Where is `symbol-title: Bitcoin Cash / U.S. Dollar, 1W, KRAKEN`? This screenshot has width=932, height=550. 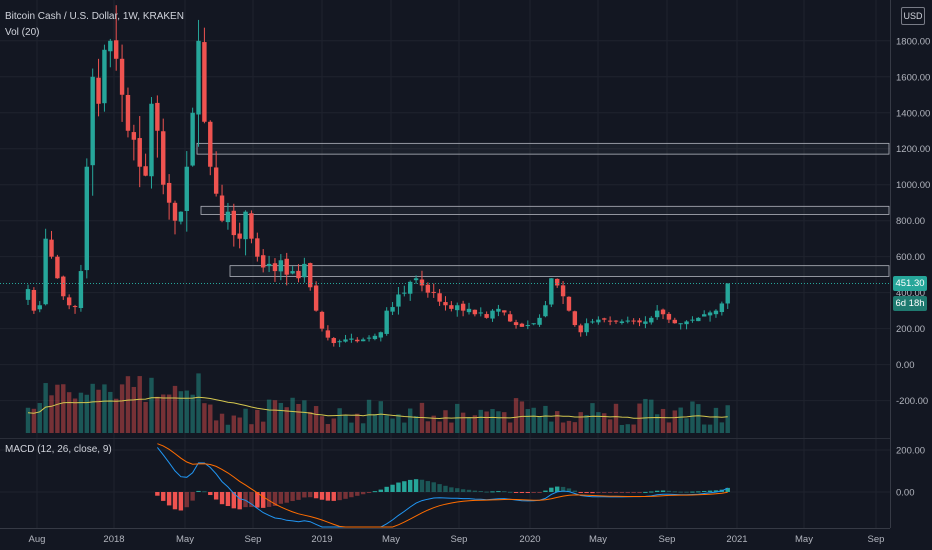 symbol-title: Bitcoin Cash / U.S. Dollar, 1W, KRAKEN is located at coordinates (94, 16).